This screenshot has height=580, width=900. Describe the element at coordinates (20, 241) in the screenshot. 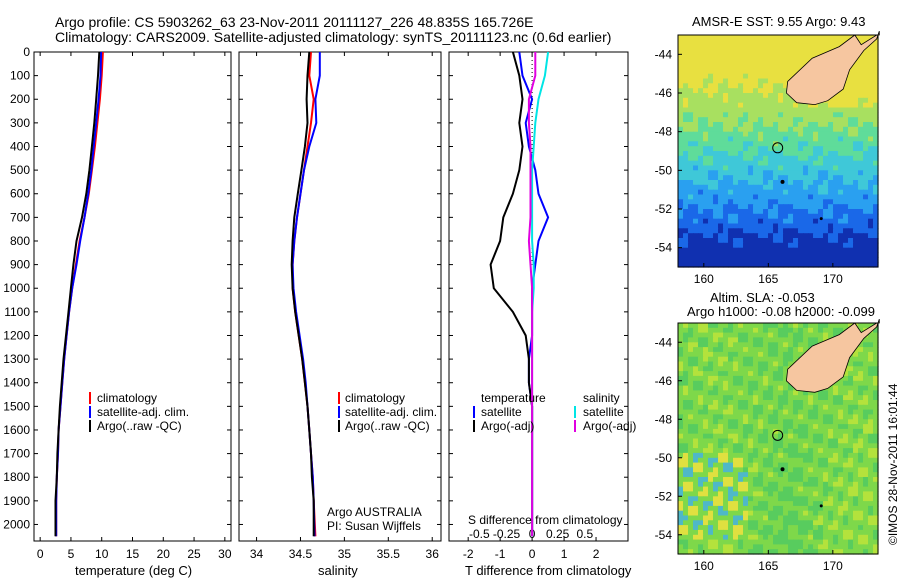

I see `depth-tick-label: 800` at that location.